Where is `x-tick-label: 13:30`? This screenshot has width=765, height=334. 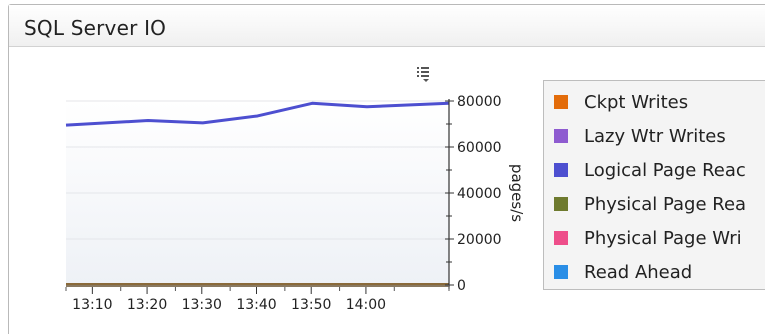 x-tick-label: 13:30 is located at coordinates (202, 305).